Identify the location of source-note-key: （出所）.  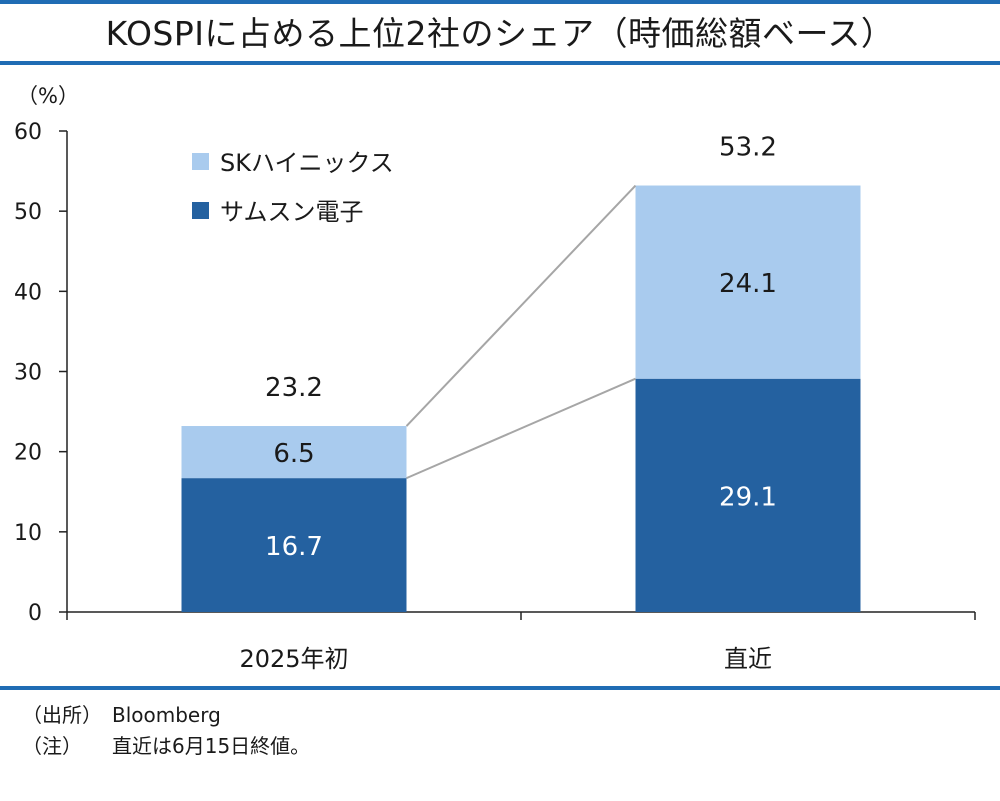
(62, 715).